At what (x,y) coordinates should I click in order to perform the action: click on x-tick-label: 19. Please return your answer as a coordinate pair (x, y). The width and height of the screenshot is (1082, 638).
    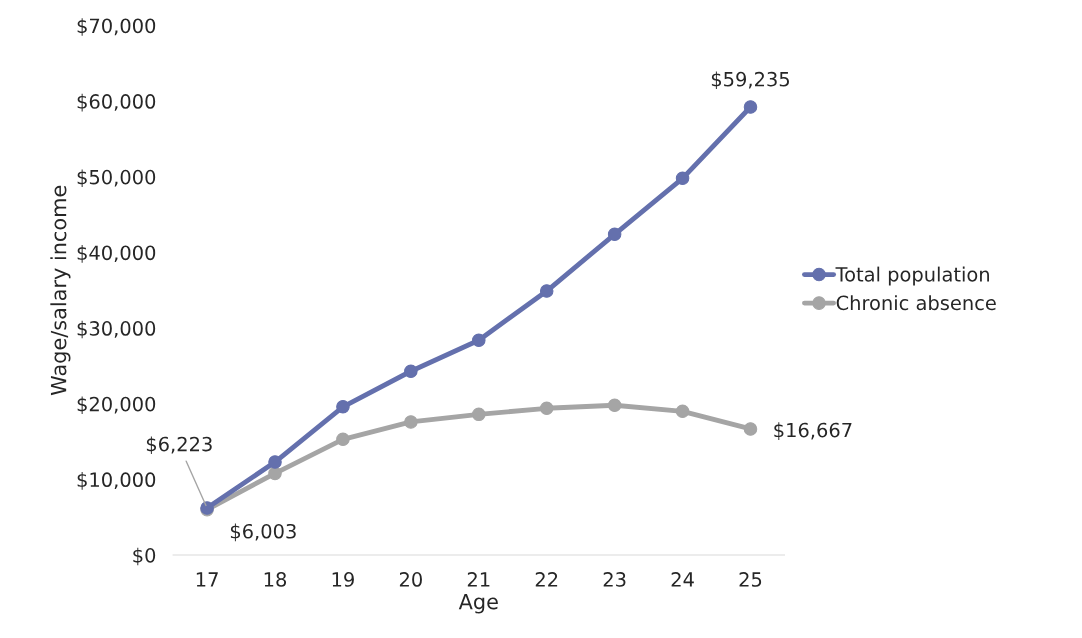
    Looking at the image, I should click on (343, 579).